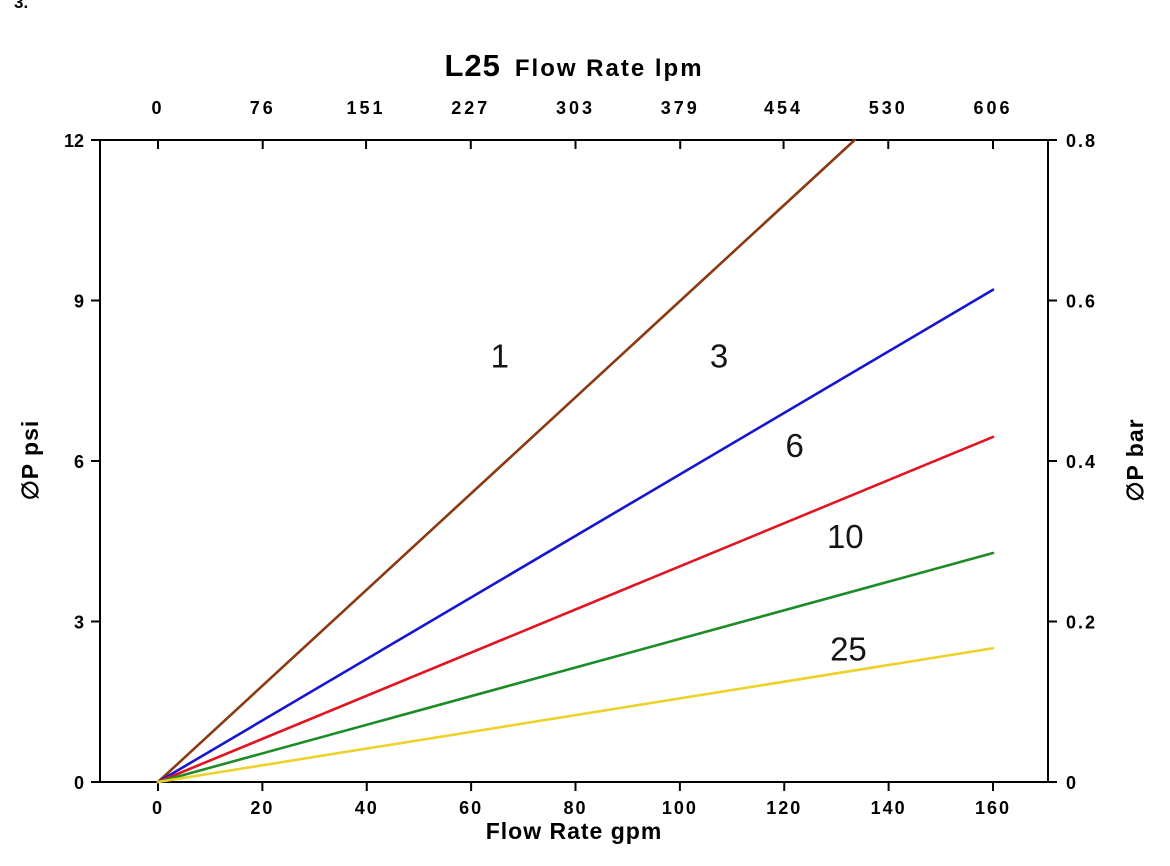 The height and width of the screenshot is (866, 1170). I want to click on series-label-10: 10, so click(845, 536).